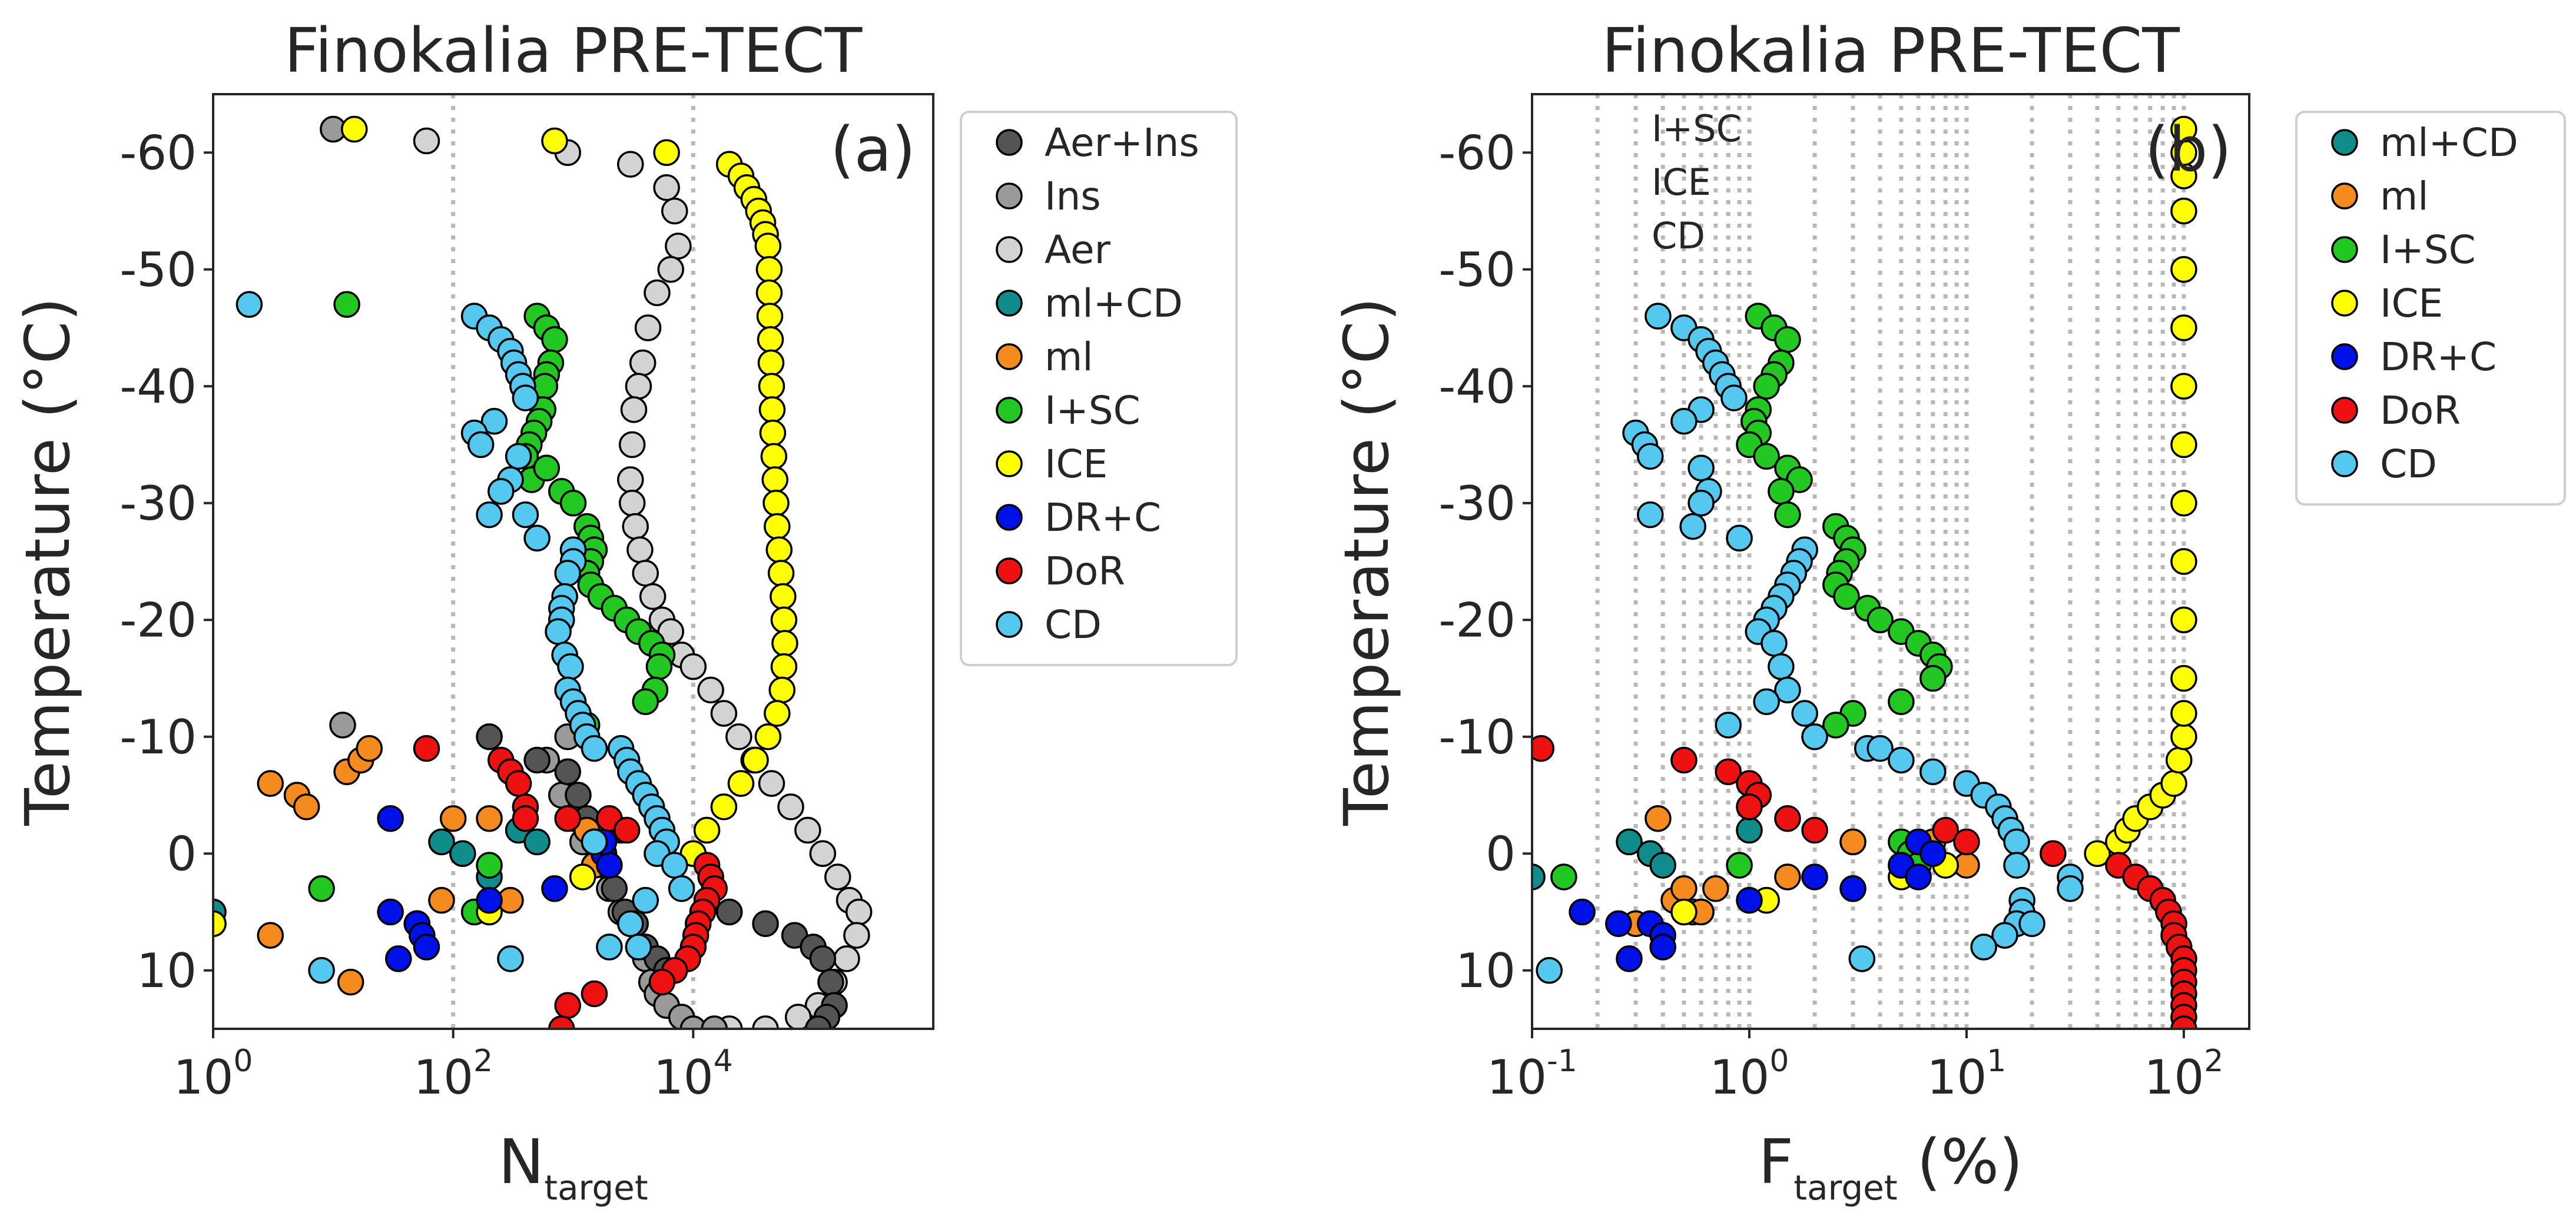 Image resolution: width=2576 pixels, height=1216 pixels. What do you see at coordinates (48, 561) in the screenshot?
I see `y-axis-label: Temperature (°C)` at bounding box center [48, 561].